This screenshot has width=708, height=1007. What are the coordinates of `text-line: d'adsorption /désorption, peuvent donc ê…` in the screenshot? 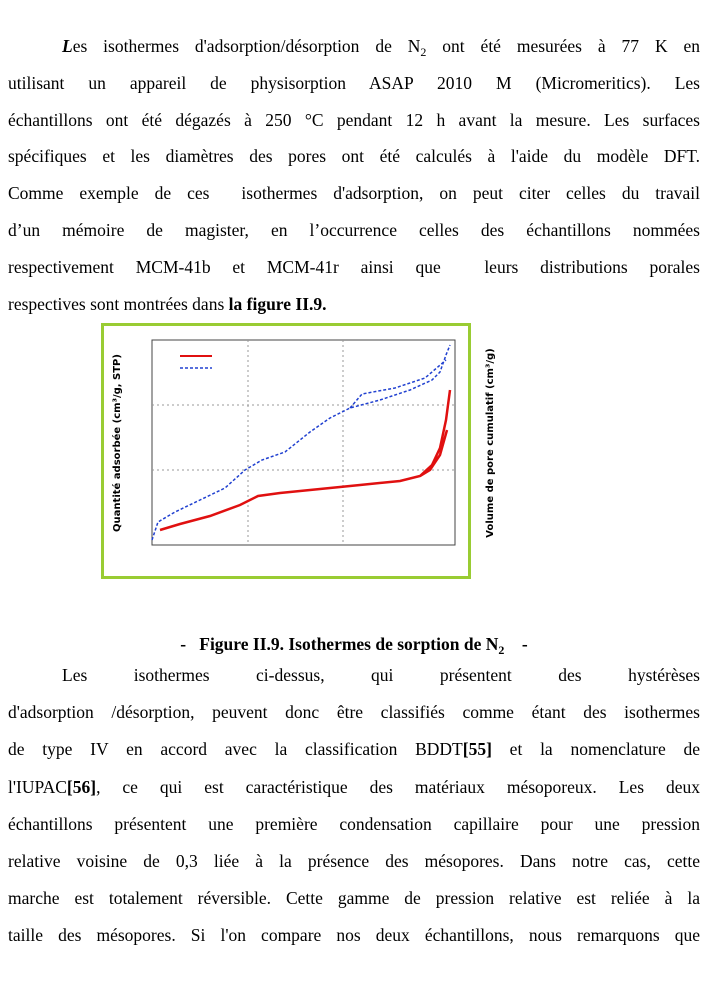 It's located at (354, 712).